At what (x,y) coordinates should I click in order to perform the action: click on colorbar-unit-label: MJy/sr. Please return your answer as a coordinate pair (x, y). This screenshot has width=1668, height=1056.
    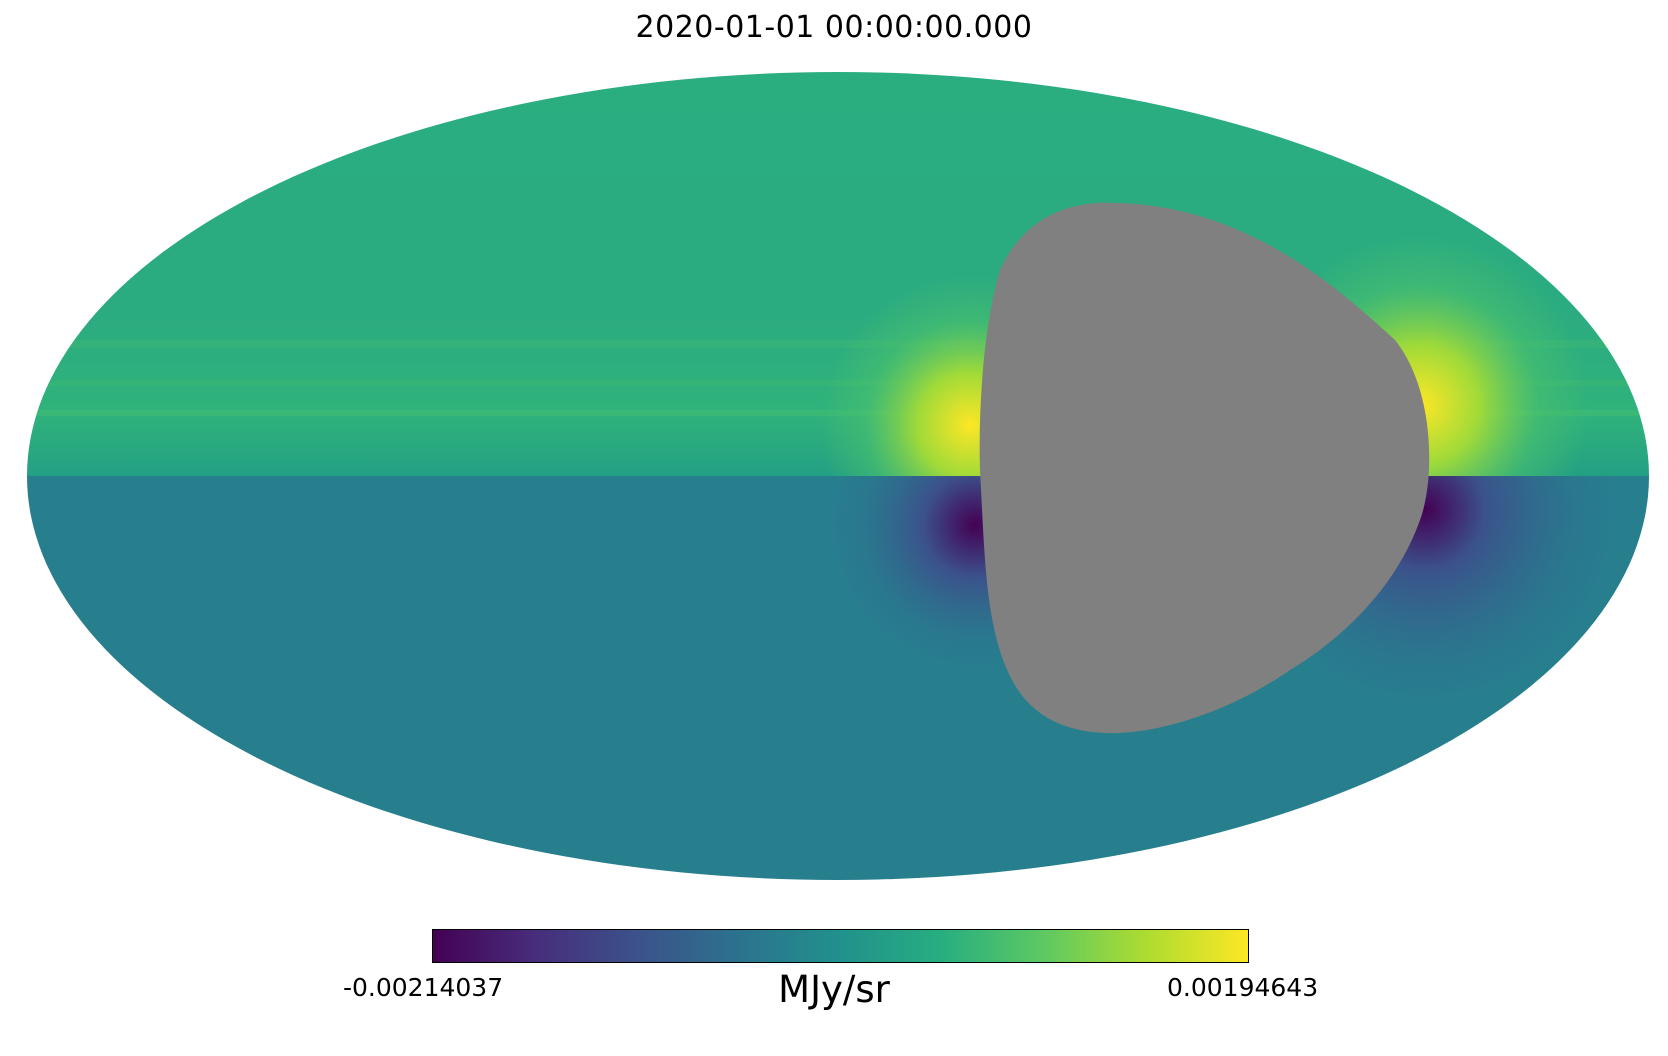
    Looking at the image, I should click on (834, 989).